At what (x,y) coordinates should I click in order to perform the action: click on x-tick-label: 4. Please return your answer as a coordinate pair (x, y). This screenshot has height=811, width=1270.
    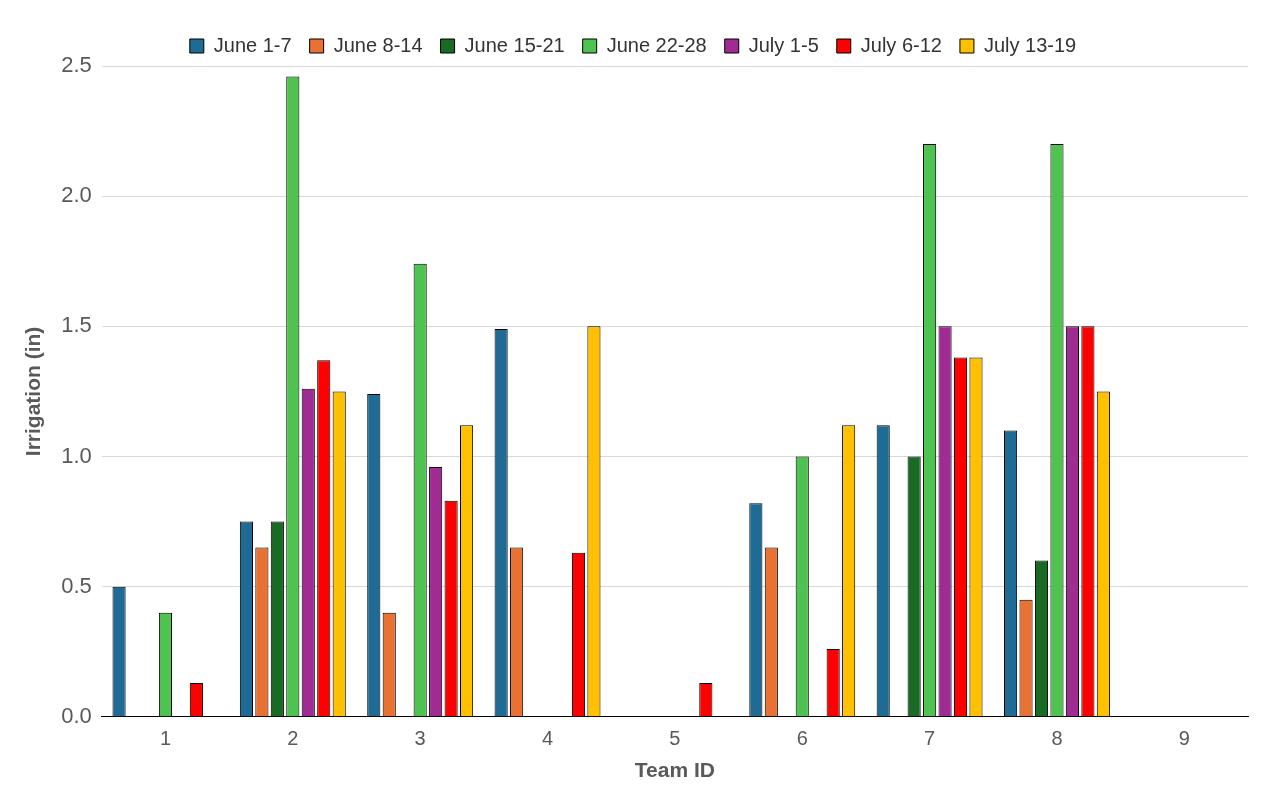
    Looking at the image, I should click on (547, 738).